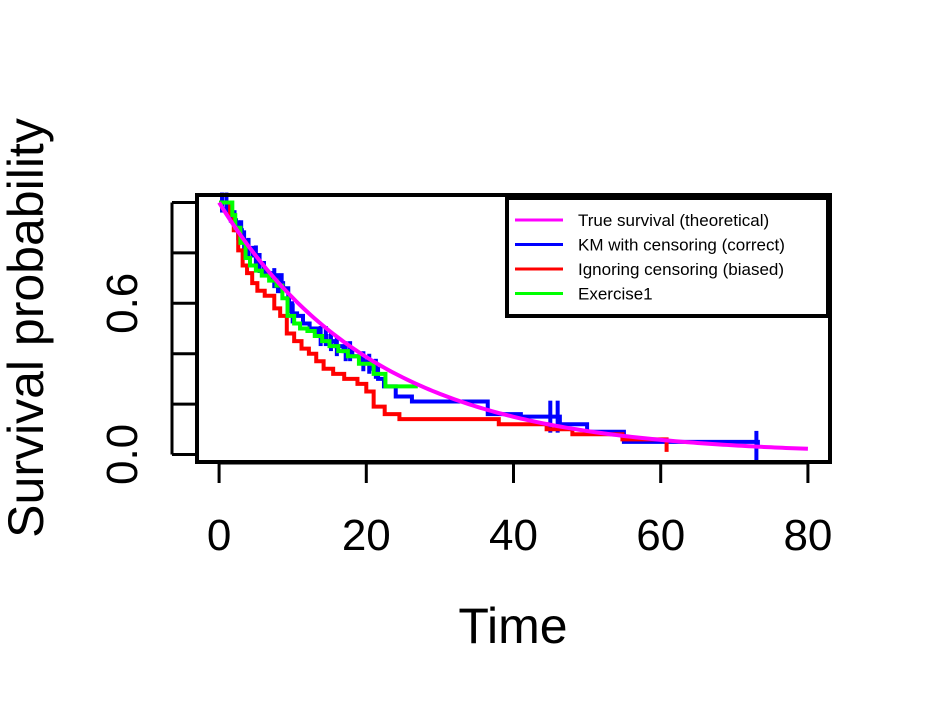 The width and height of the screenshot is (932, 705). Describe the element at coordinates (807, 535) in the screenshot. I see `x-tick-label: 80` at that location.